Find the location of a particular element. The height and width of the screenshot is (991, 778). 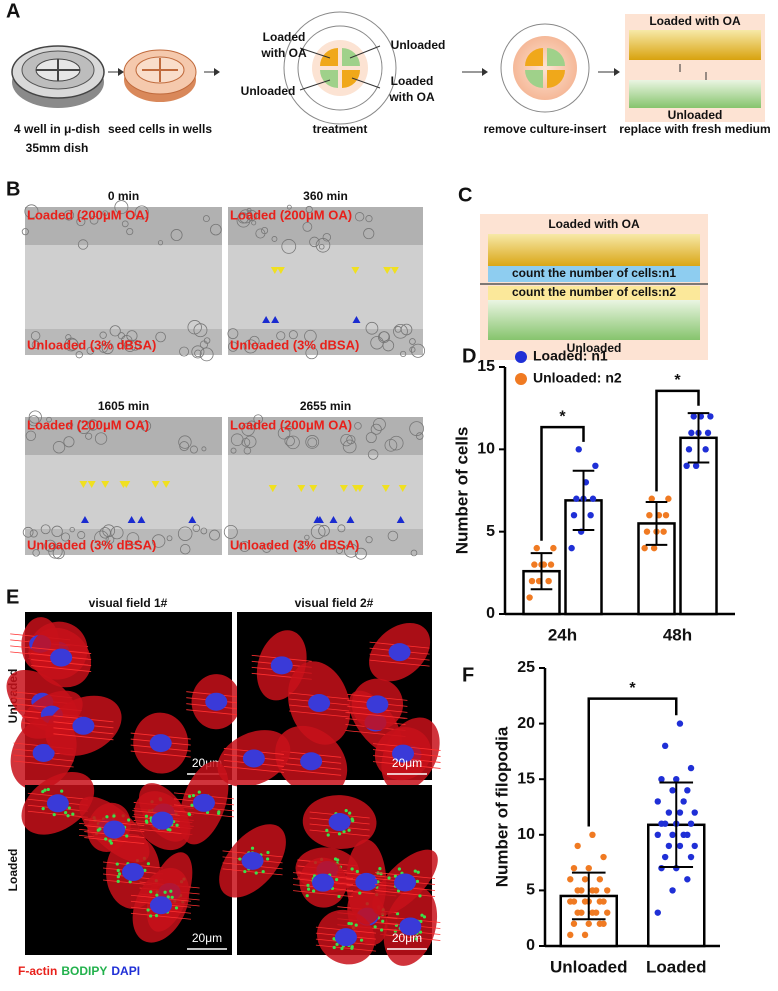

caption: 4 well in μ-dish is located at coordinates (57, 129).